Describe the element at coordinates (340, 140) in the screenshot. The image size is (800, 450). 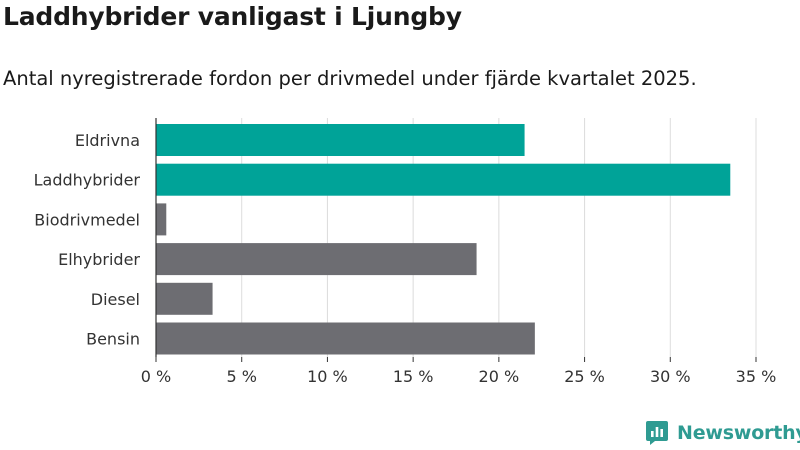
I see `bar-eldrivna` at that location.